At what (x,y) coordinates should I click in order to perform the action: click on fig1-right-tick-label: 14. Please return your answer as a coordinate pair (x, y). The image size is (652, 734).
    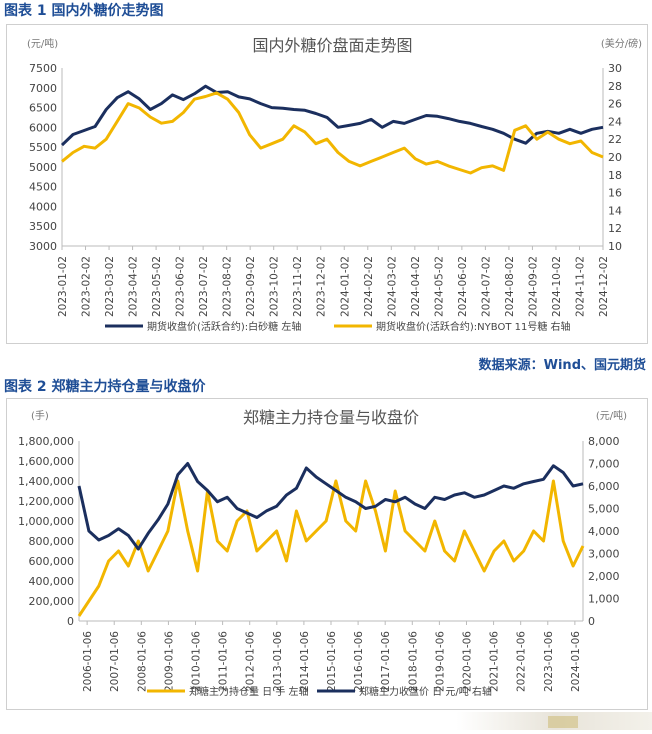
    Looking at the image, I should click on (615, 210).